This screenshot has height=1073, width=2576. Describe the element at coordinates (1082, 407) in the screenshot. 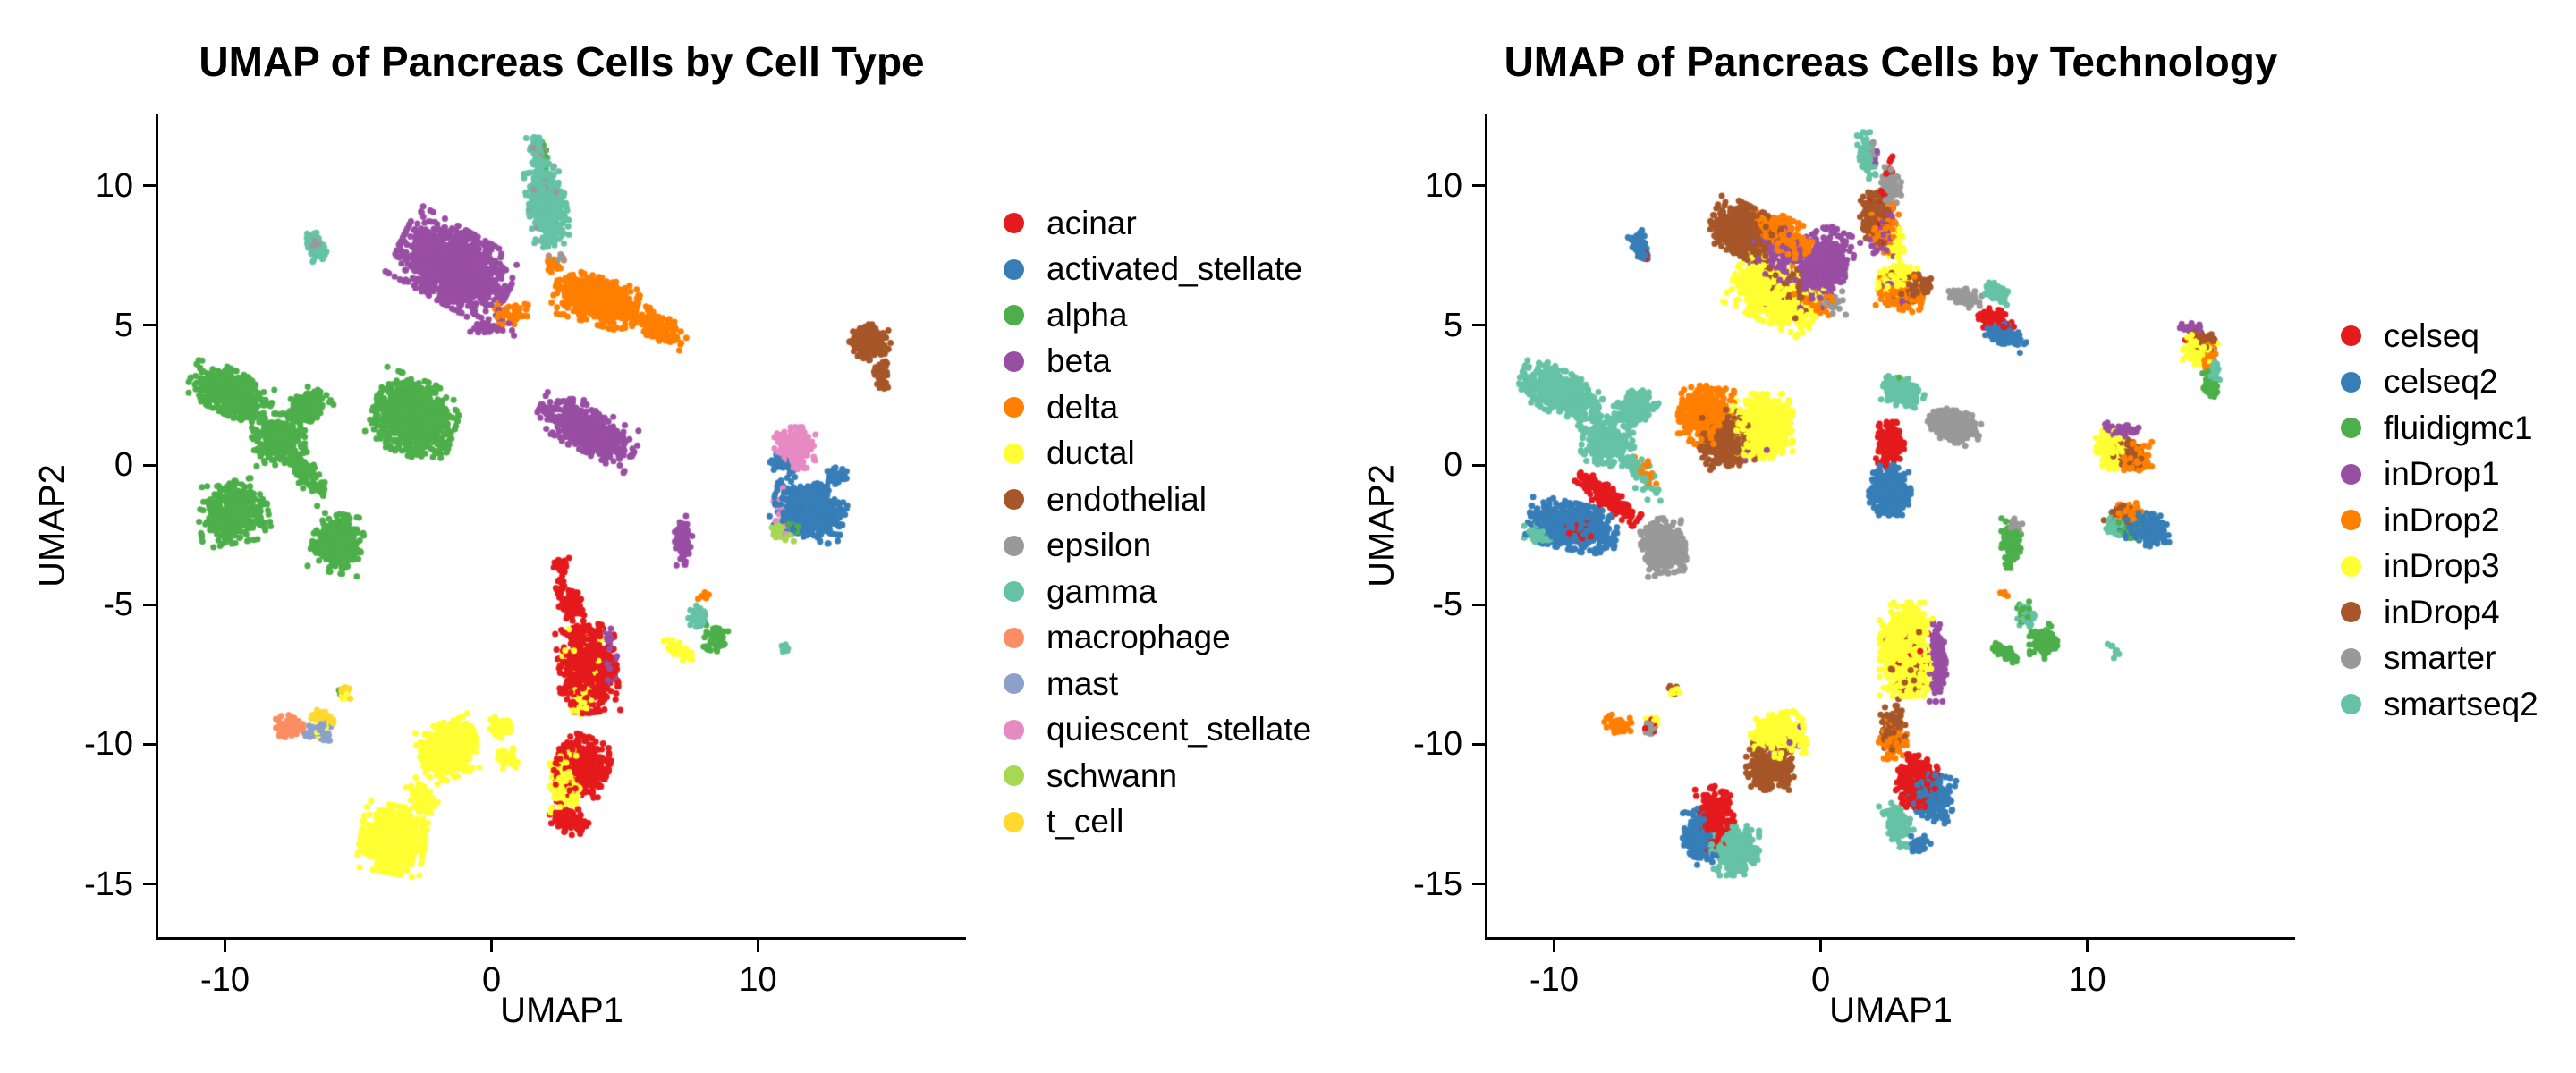

I see `legend-item-label: delta` at that location.